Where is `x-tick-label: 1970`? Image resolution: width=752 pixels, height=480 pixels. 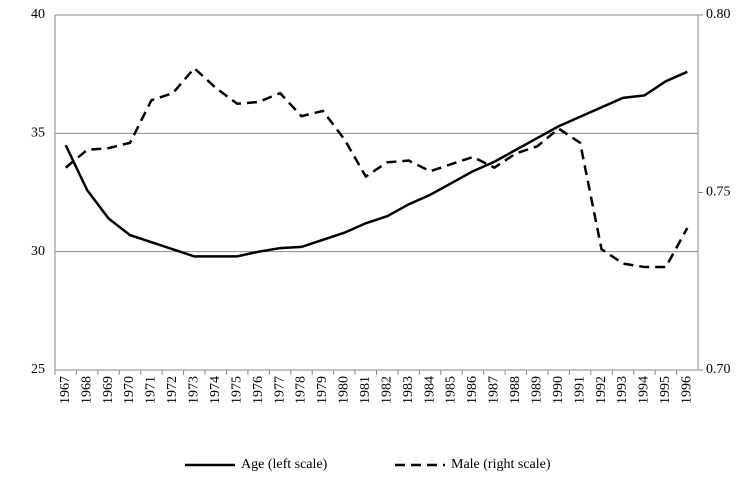
x-tick-label: 1970 is located at coordinates (129, 390).